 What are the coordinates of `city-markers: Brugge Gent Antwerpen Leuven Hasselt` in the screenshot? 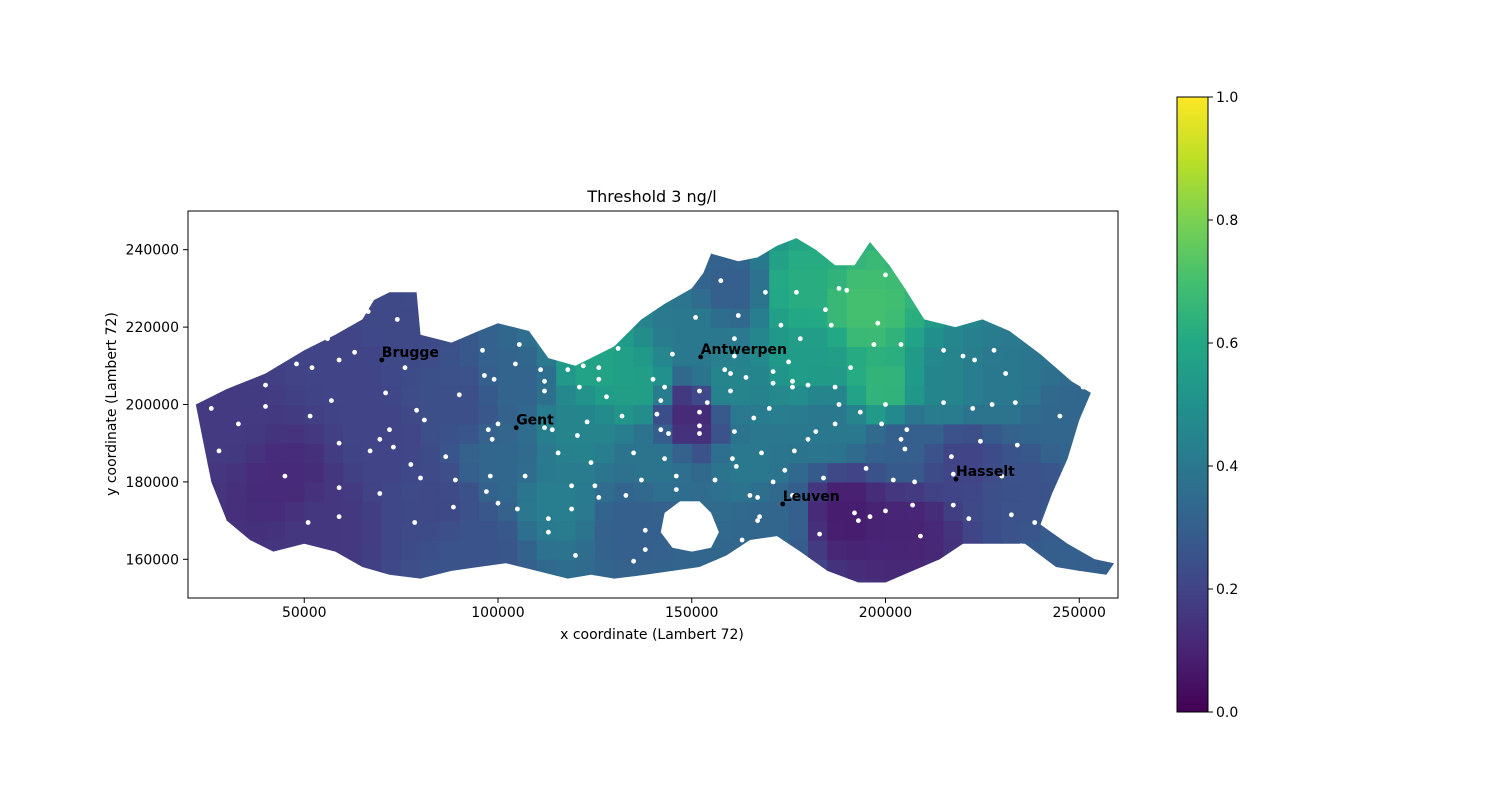 It's located at (697, 424).